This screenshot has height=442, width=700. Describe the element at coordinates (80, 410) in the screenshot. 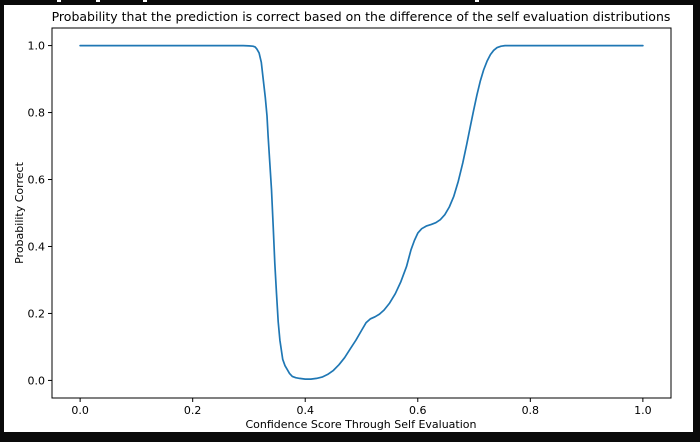

I see `x-tick-label: 0.0` at that location.